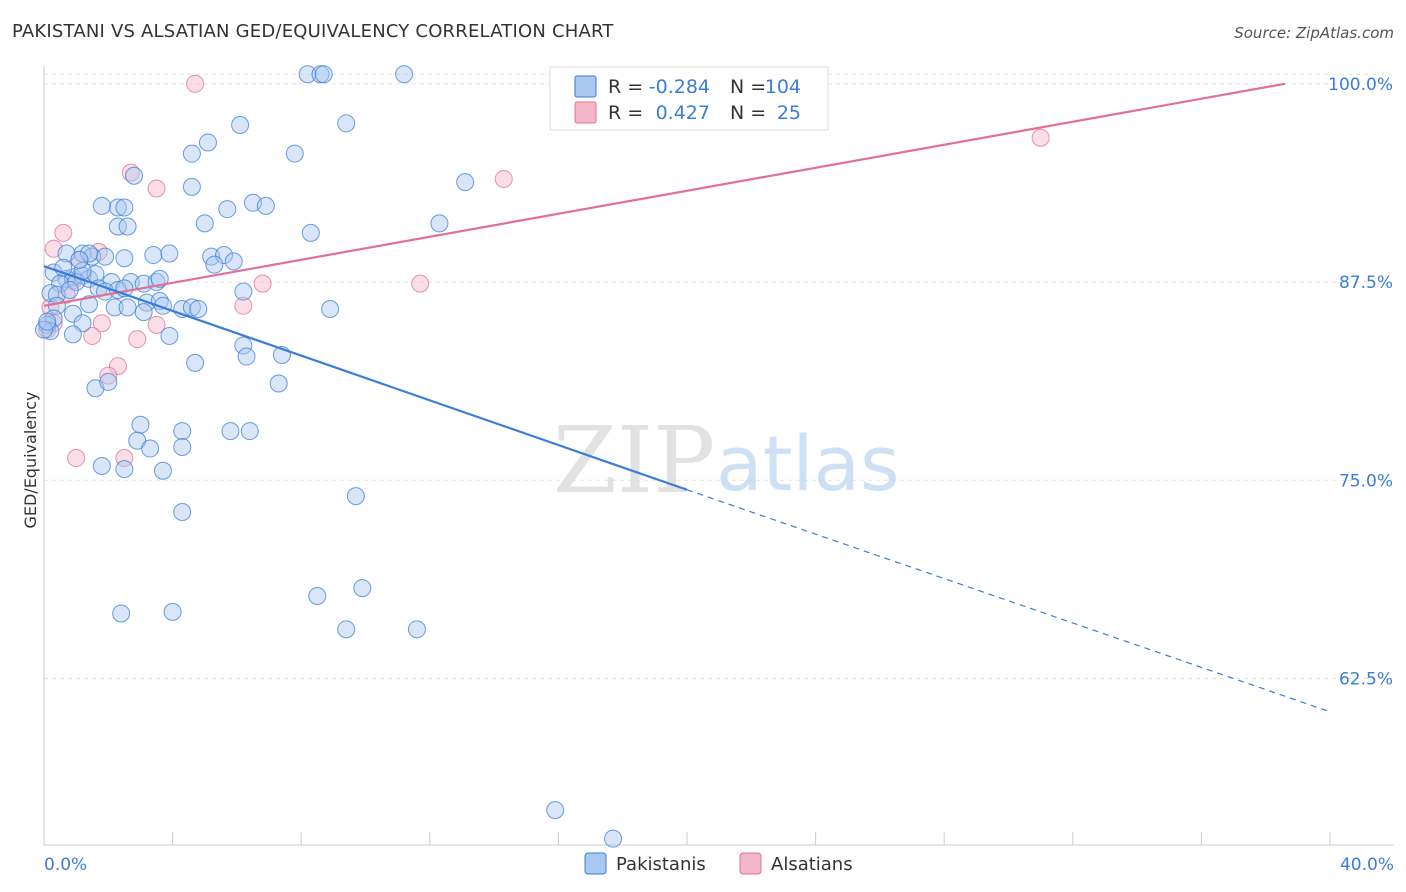  What do you see at coordinates (65, 865) in the screenshot?
I see `x-tick-label-min: 0.0%` at bounding box center [65, 865].